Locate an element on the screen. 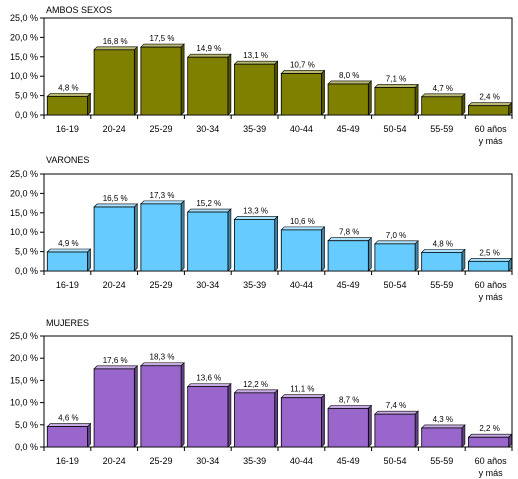 The width and height of the screenshot is (518, 479). chart-0-x-label-9-line1: 60 años is located at coordinates (491, 129).